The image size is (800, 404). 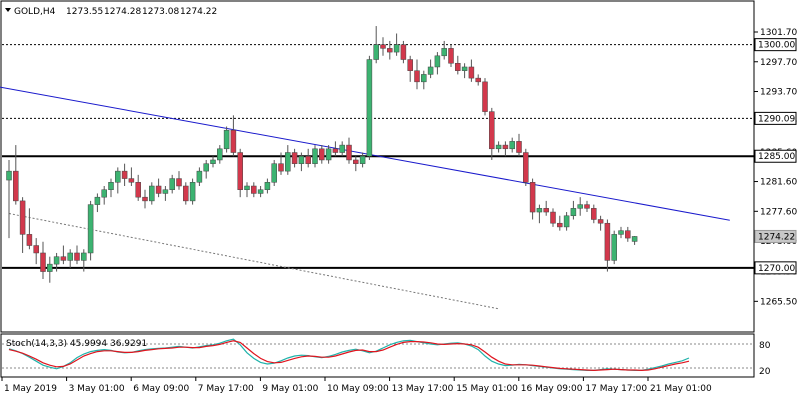 I want to click on price-tick-label: 1297.70, so click(x=778, y=63).